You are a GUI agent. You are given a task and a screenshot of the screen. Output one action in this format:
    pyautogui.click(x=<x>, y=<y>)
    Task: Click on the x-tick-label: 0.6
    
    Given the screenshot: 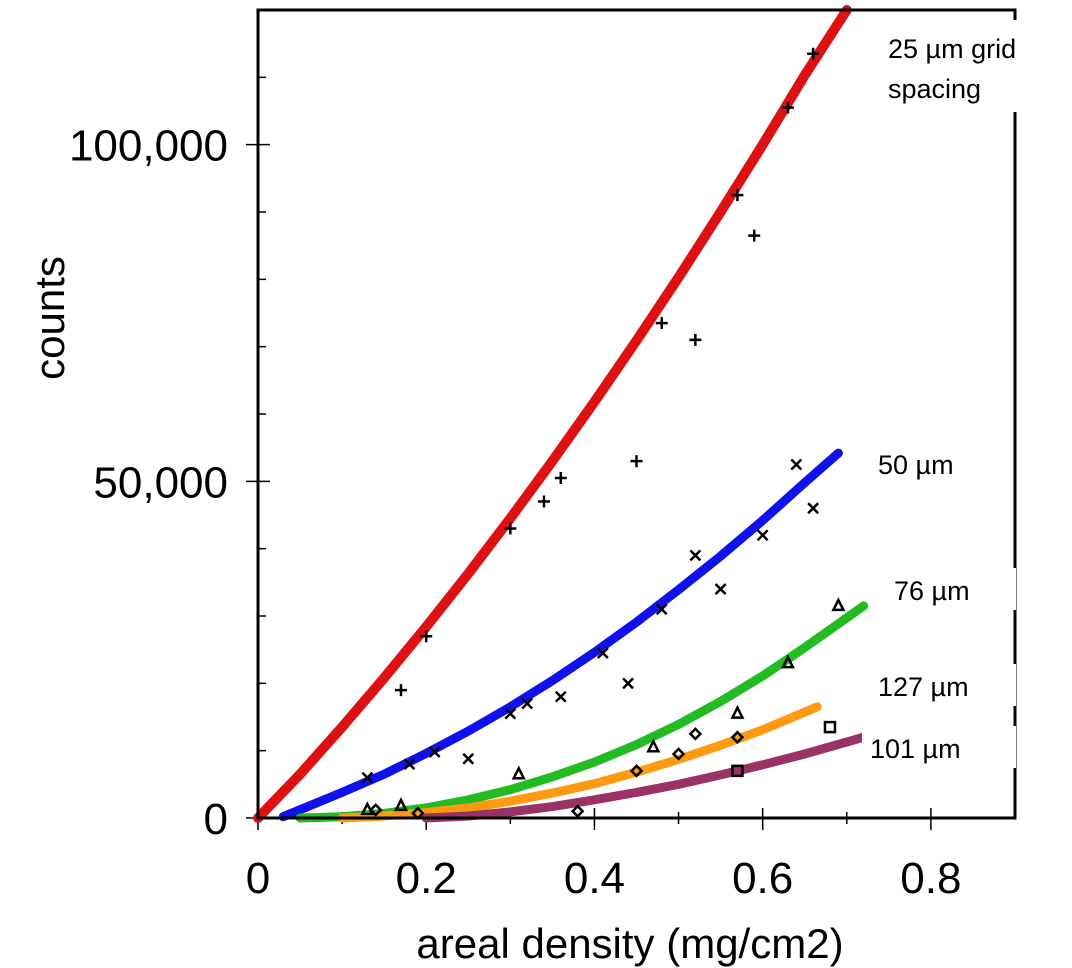 What is the action you would take?
    pyautogui.click(x=762, y=878)
    